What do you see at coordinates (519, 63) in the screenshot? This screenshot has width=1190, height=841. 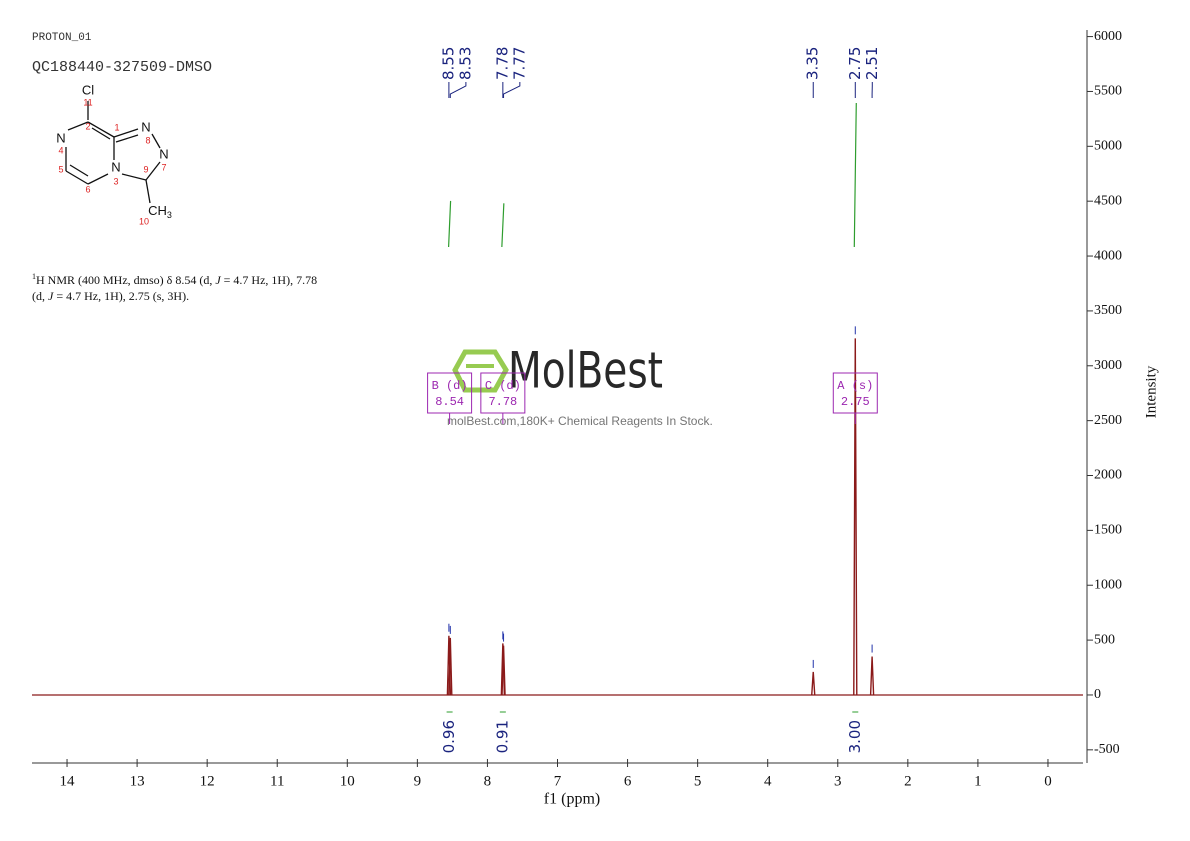 I see `peak-label: 7.77` at bounding box center [519, 63].